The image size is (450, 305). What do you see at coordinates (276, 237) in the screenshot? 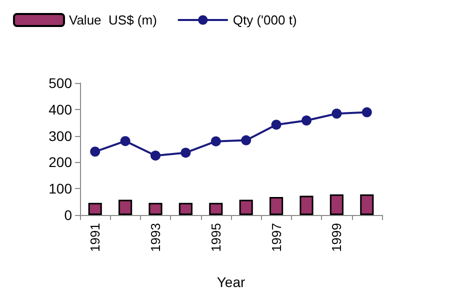
I see `x-tick-label: 1997` at bounding box center [276, 237].